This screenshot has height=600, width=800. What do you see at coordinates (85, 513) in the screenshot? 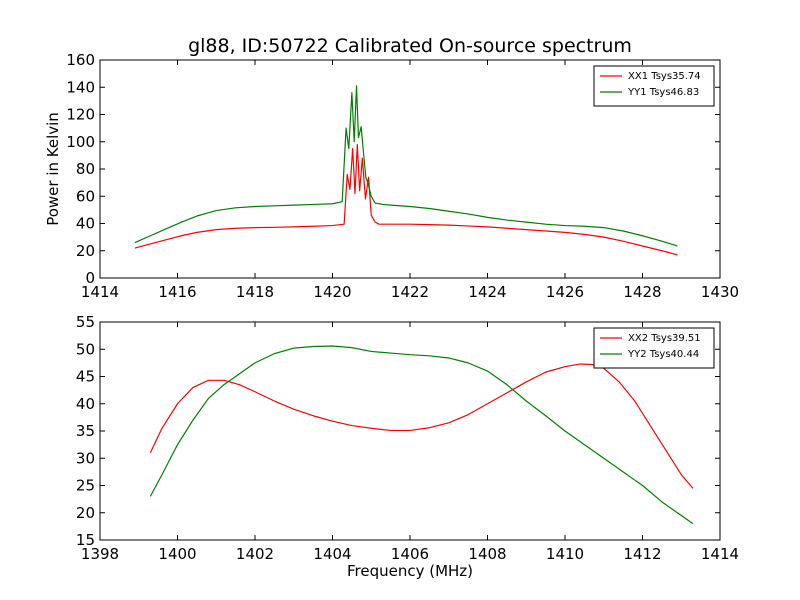
I see `y-tick-label-1-1: 20` at bounding box center [85, 513].